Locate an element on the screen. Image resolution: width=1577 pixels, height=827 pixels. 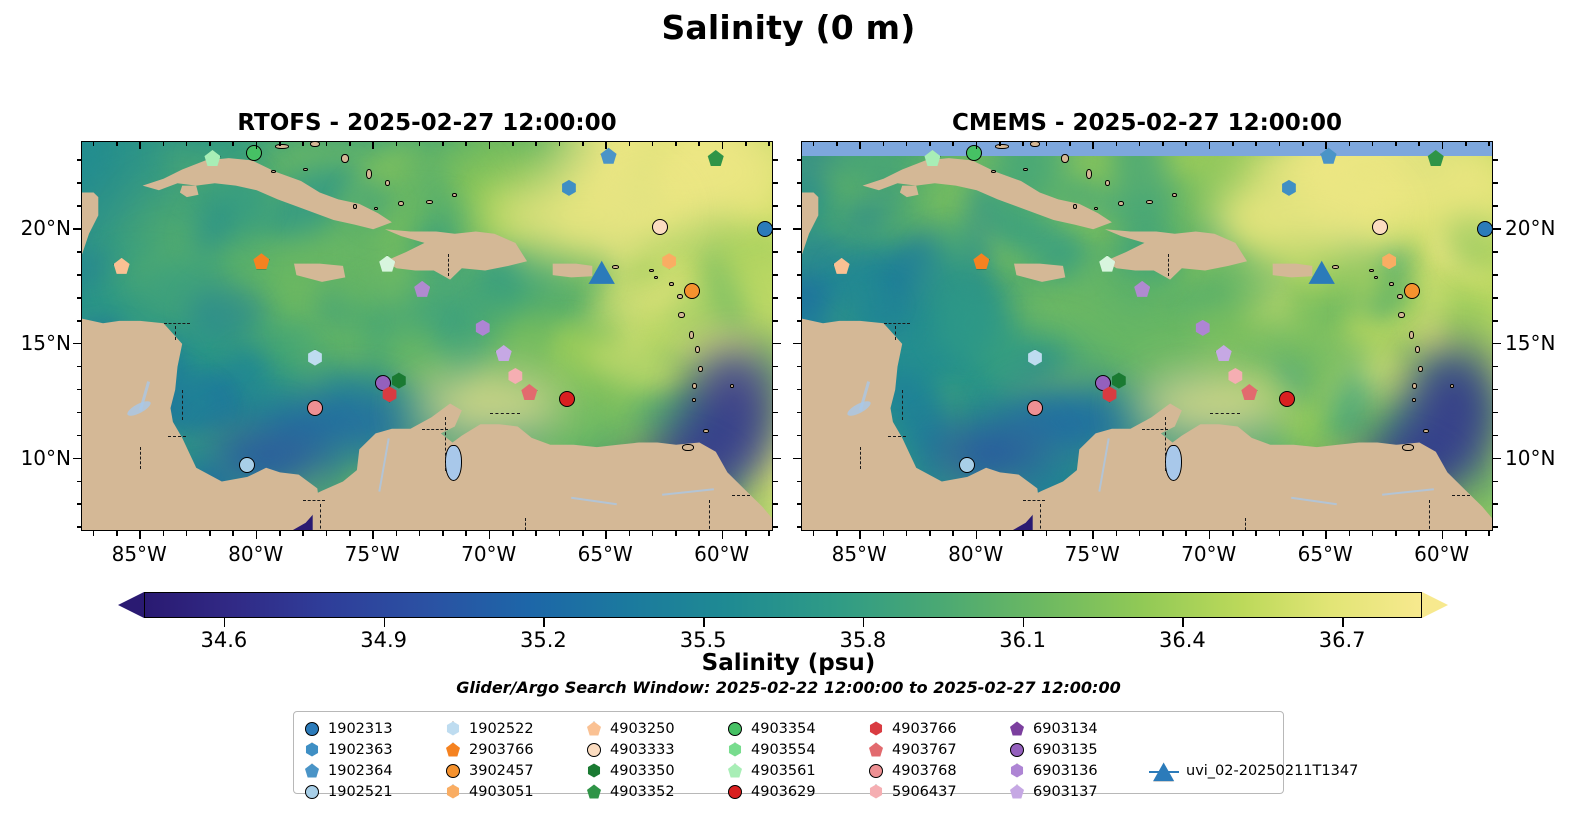
legend-item: 1902363 is located at coordinates (373, 749).